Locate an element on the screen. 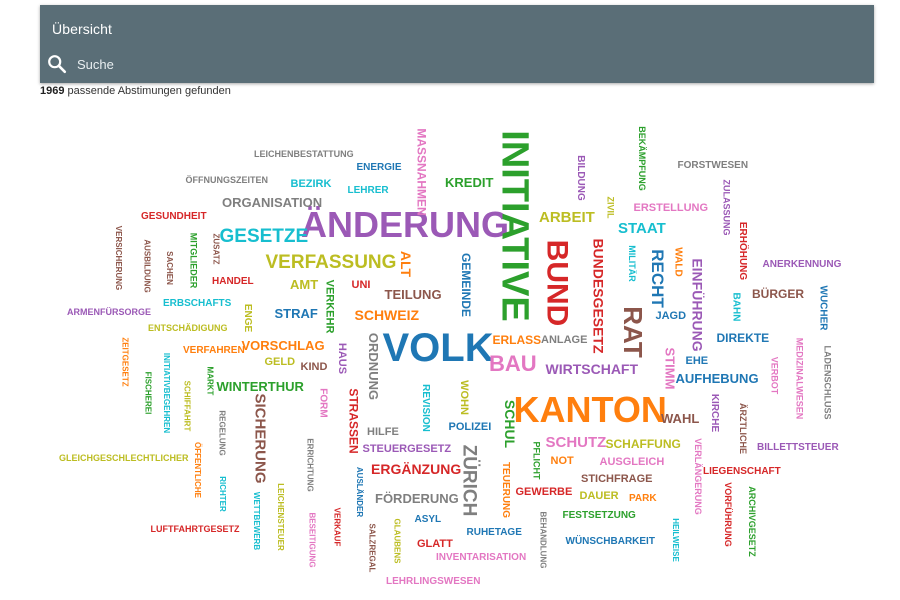 The height and width of the screenshot is (600, 900). word-cloud-term: PARK is located at coordinates (643, 498).